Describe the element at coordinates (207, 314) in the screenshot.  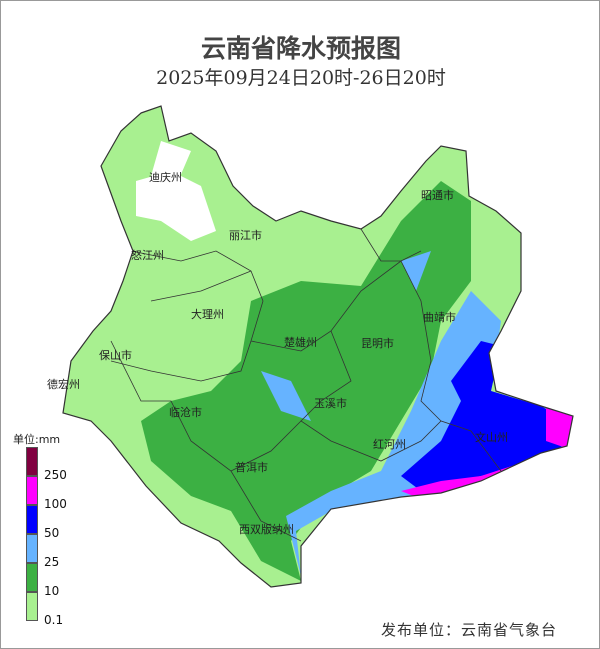
I see `city-label: 大理州` at that location.